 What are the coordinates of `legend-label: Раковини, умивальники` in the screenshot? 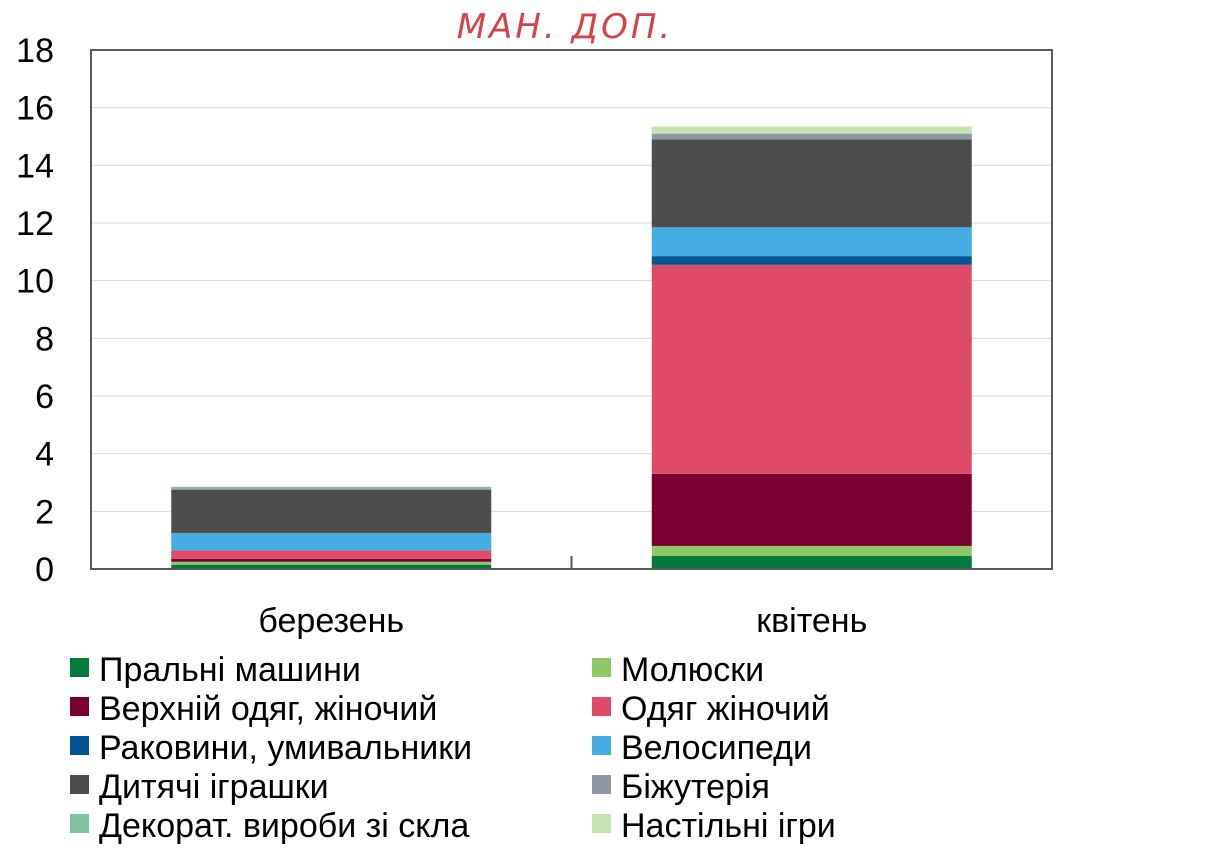 It's located at (285, 748).